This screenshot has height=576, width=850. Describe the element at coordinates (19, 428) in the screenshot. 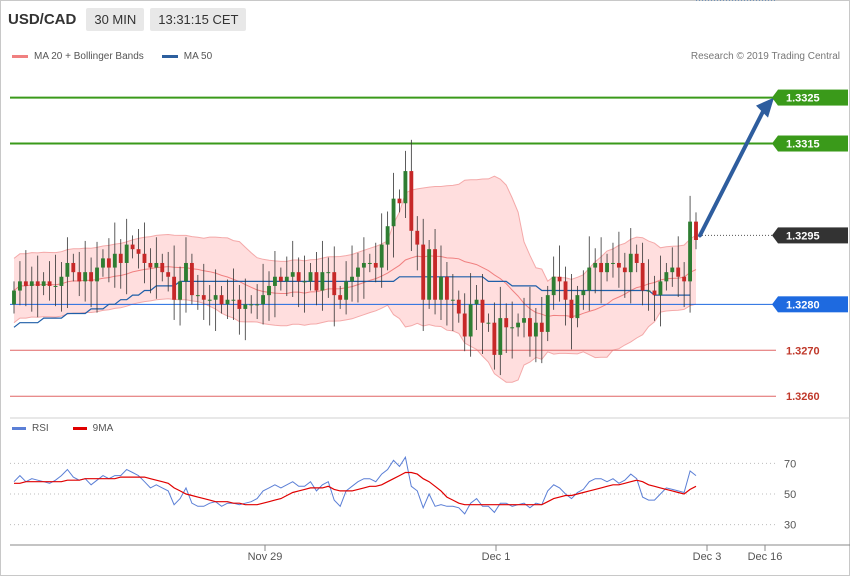

I see `rsi-swatch` at that location.